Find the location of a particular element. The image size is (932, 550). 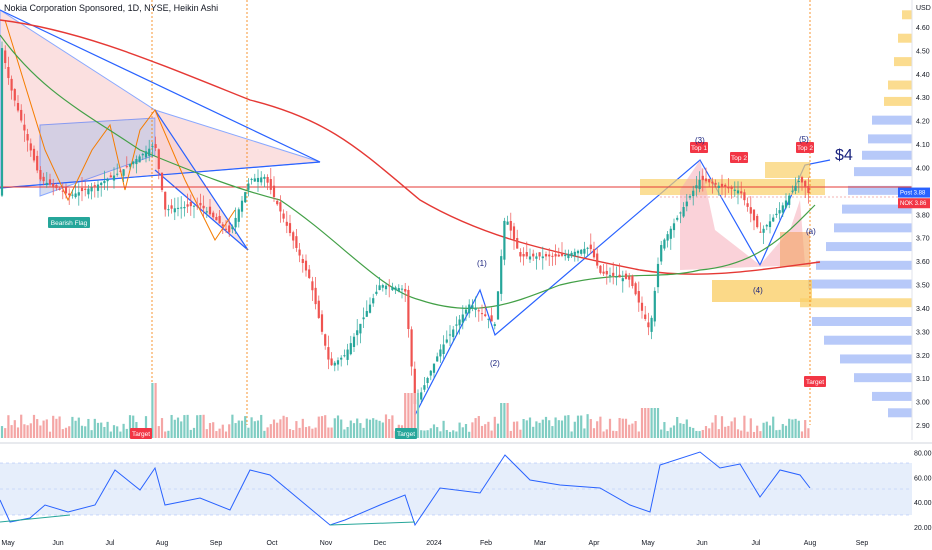

price-axis-tick: 4.00 is located at coordinates (923, 168).